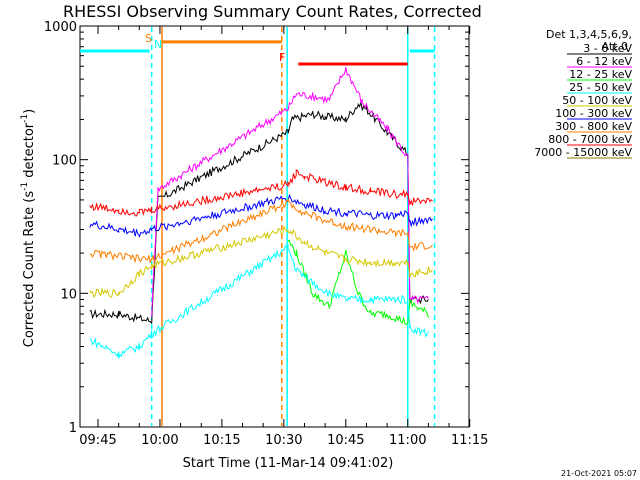 The height and width of the screenshot is (480, 640). Describe the element at coordinates (221, 440) in the screenshot. I see `x-tick-label: 10:15` at that location.